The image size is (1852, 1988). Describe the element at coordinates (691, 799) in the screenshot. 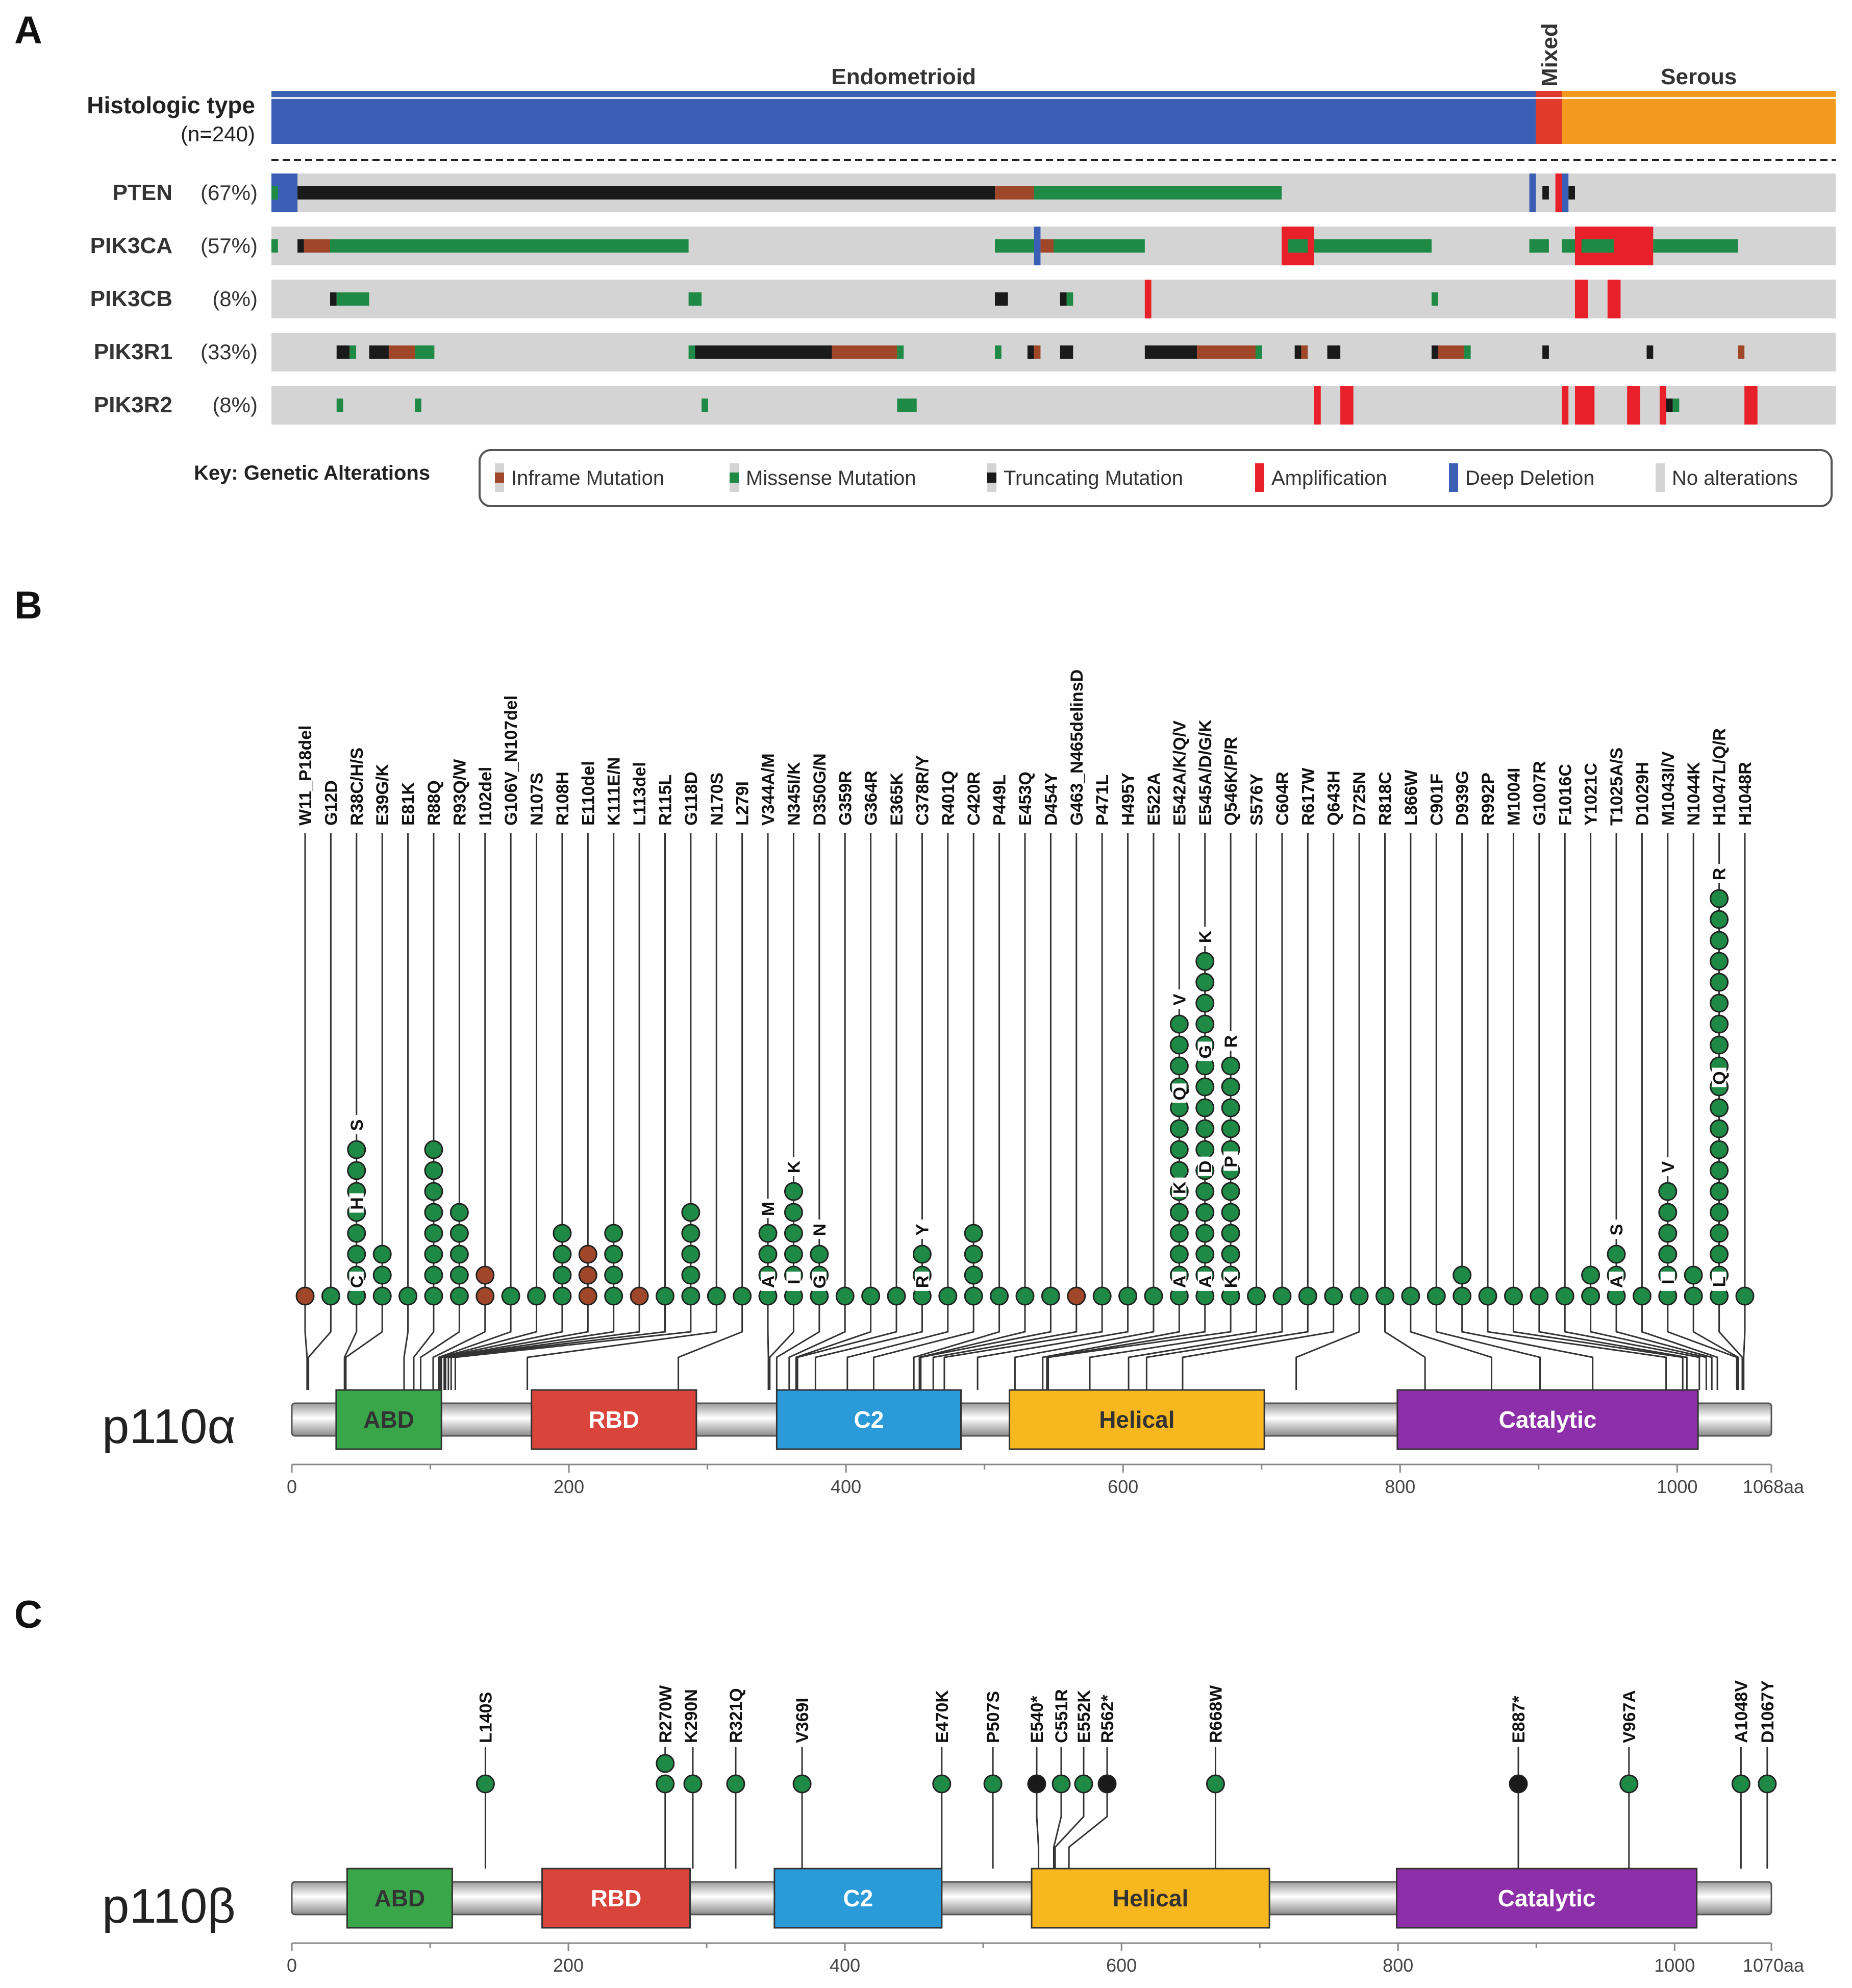

I see `p110a-mutation-label: G118D` at that location.